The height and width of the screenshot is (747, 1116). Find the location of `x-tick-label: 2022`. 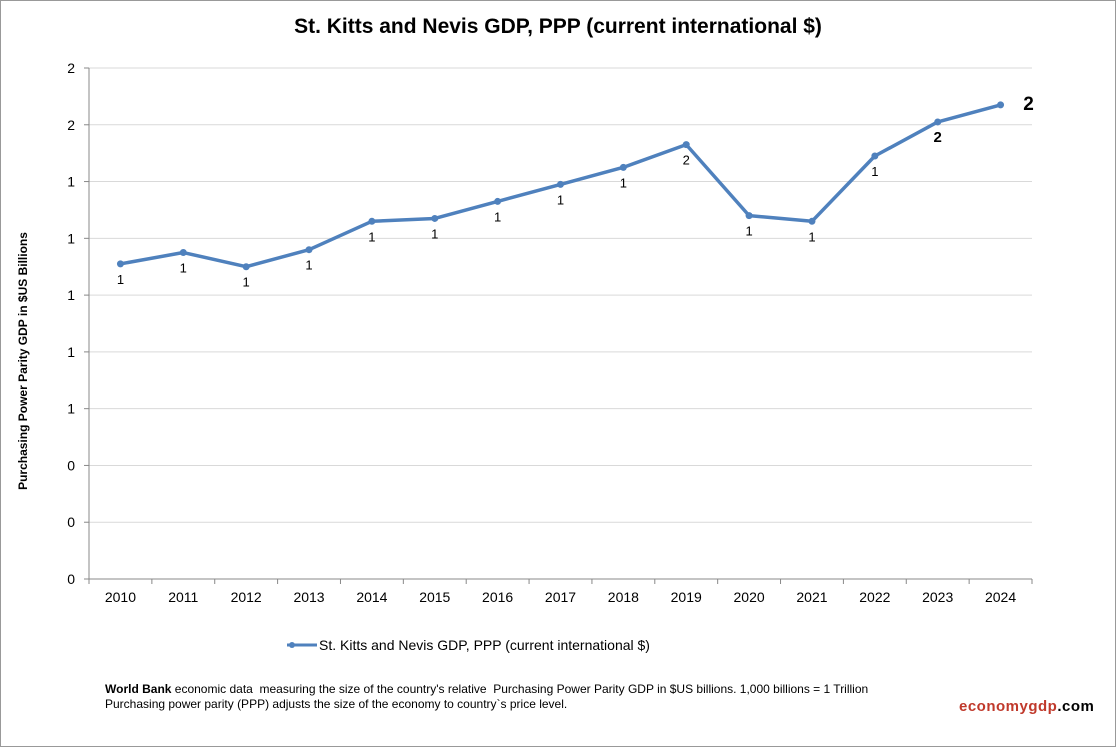

x-tick-label: 2022 is located at coordinates (874, 597).